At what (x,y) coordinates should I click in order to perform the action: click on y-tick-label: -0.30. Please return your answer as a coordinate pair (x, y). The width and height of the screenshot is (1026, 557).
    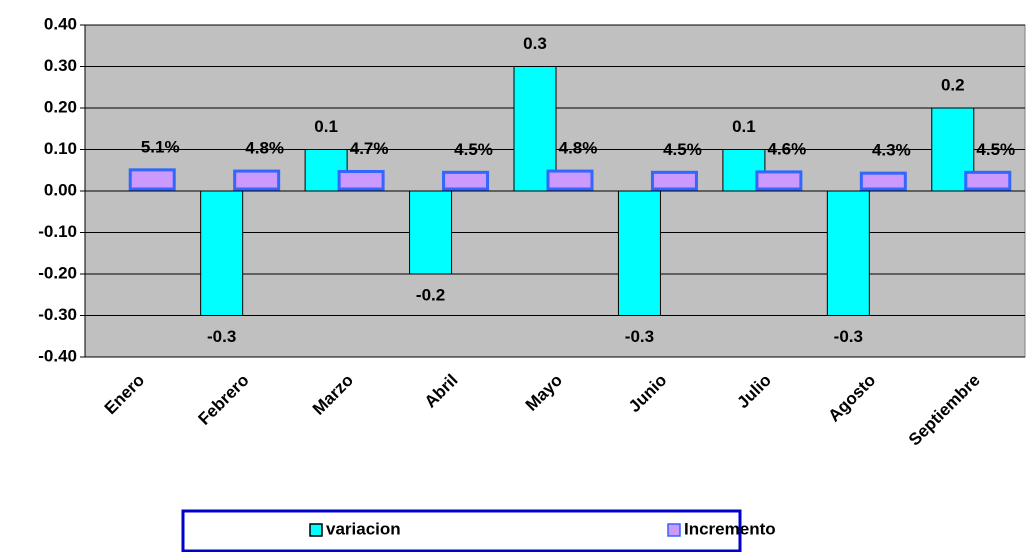
    Looking at the image, I should click on (57, 314).